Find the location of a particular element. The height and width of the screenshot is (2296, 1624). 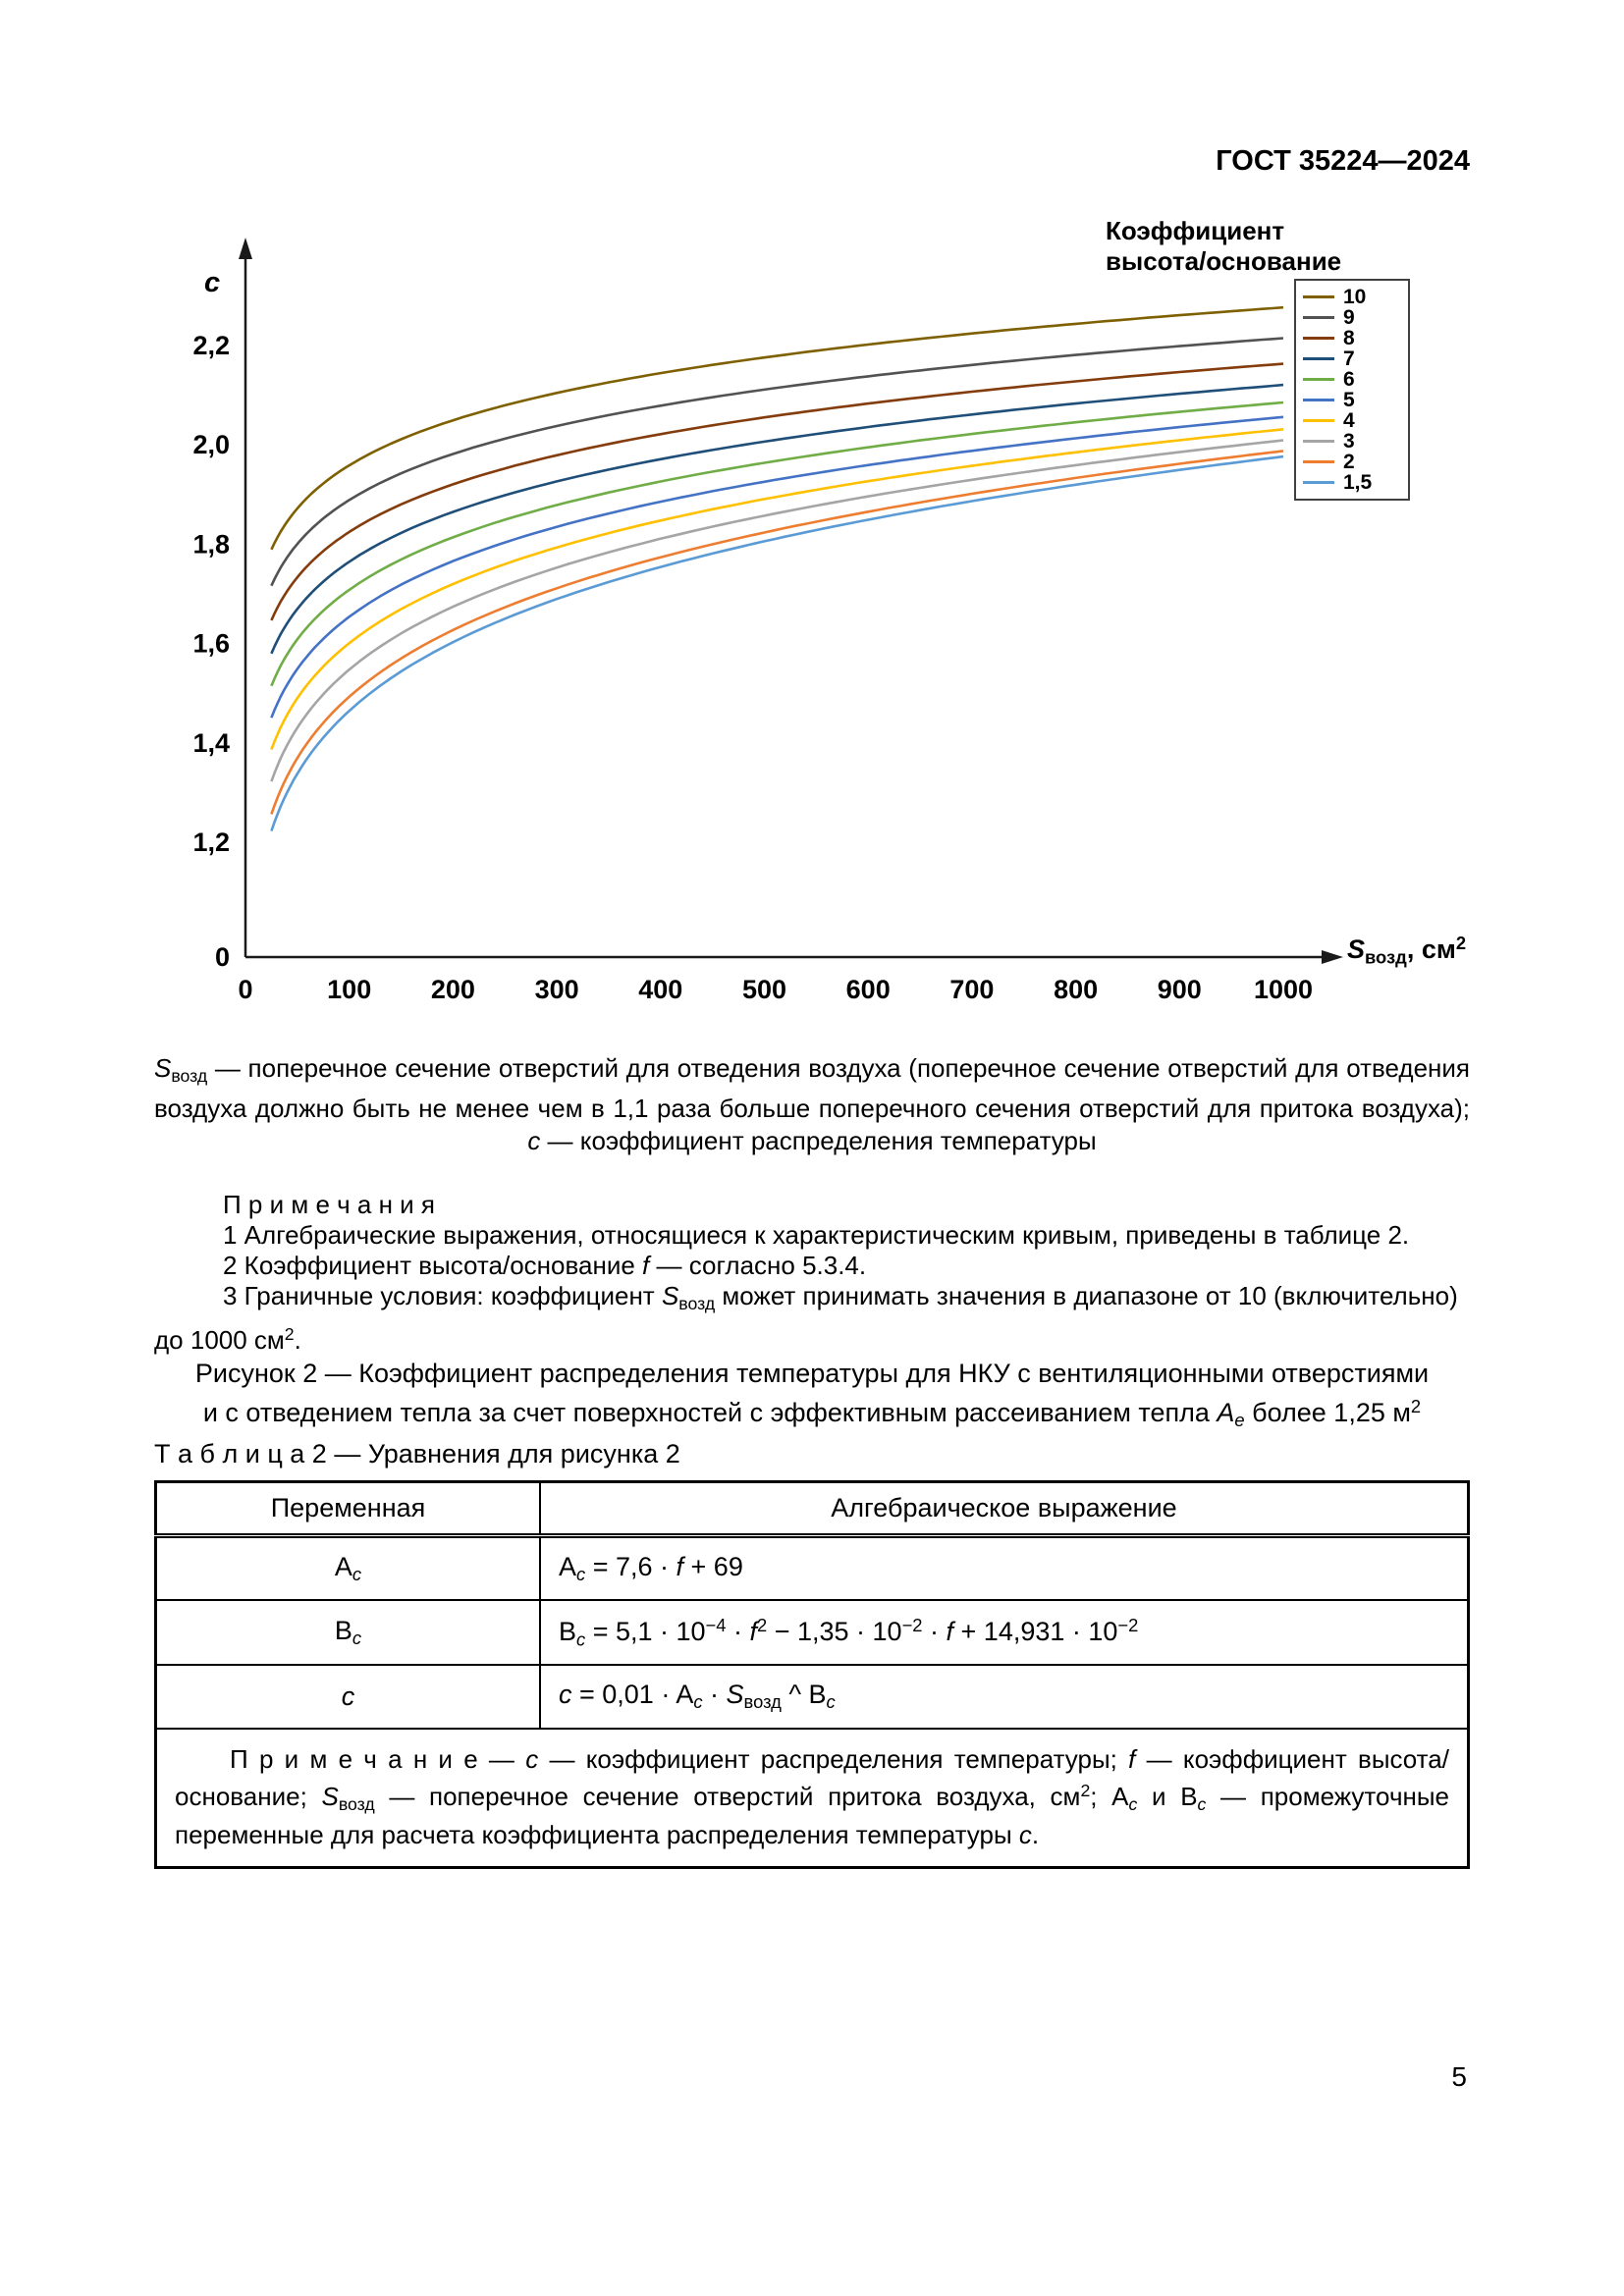

legend-item: 2 is located at coordinates (1352, 462).